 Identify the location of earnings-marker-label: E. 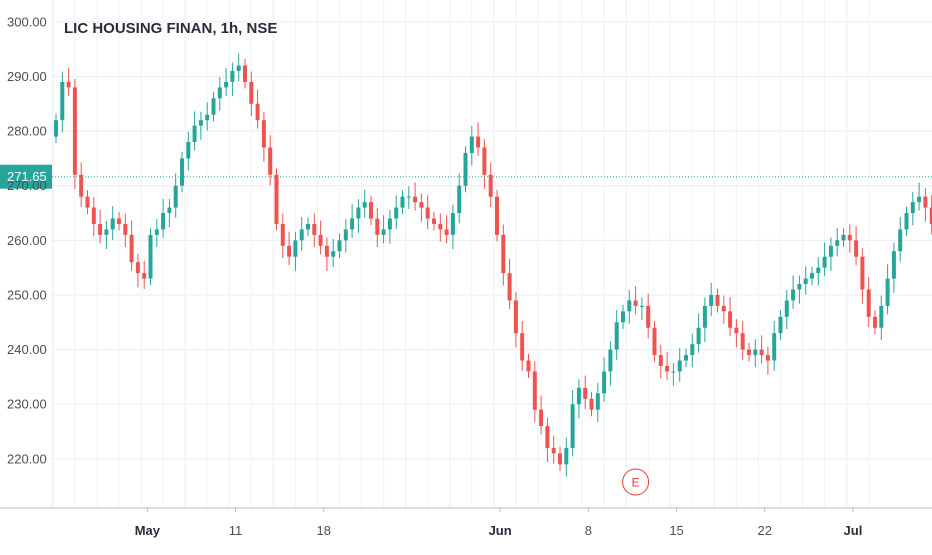
(636, 483).